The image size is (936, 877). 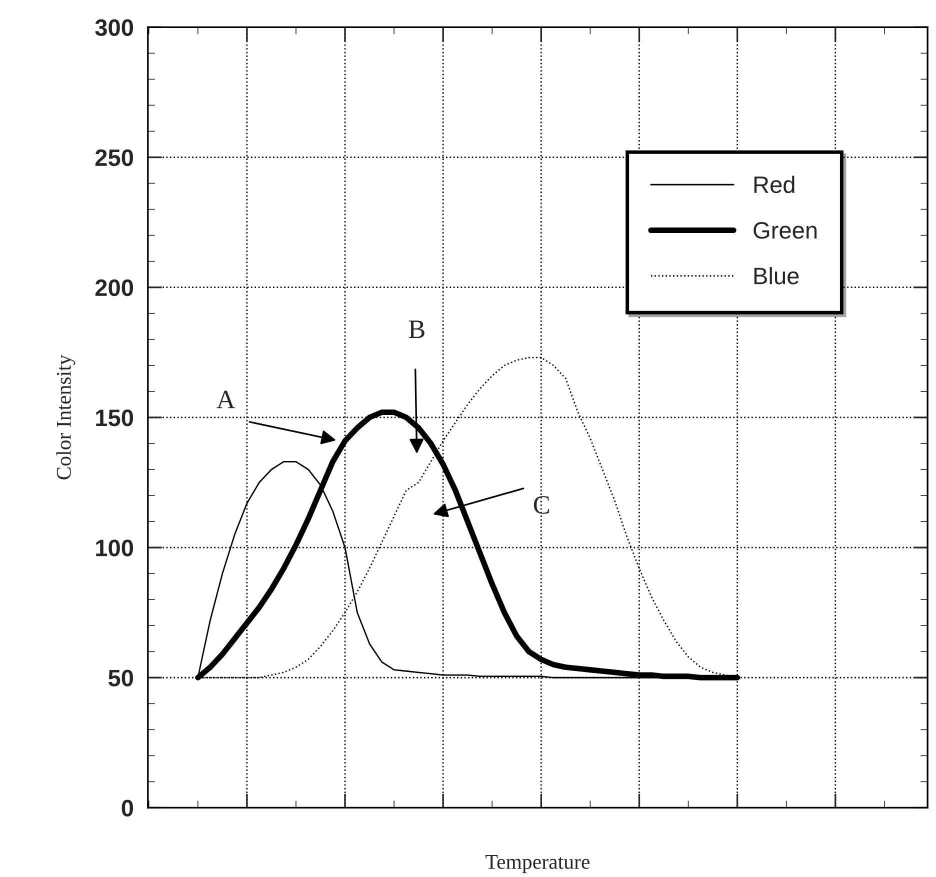 What do you see at coordinates (774, 185) in the screenshot?
I see `legend-label: Red` at bounding box center [774, 185].